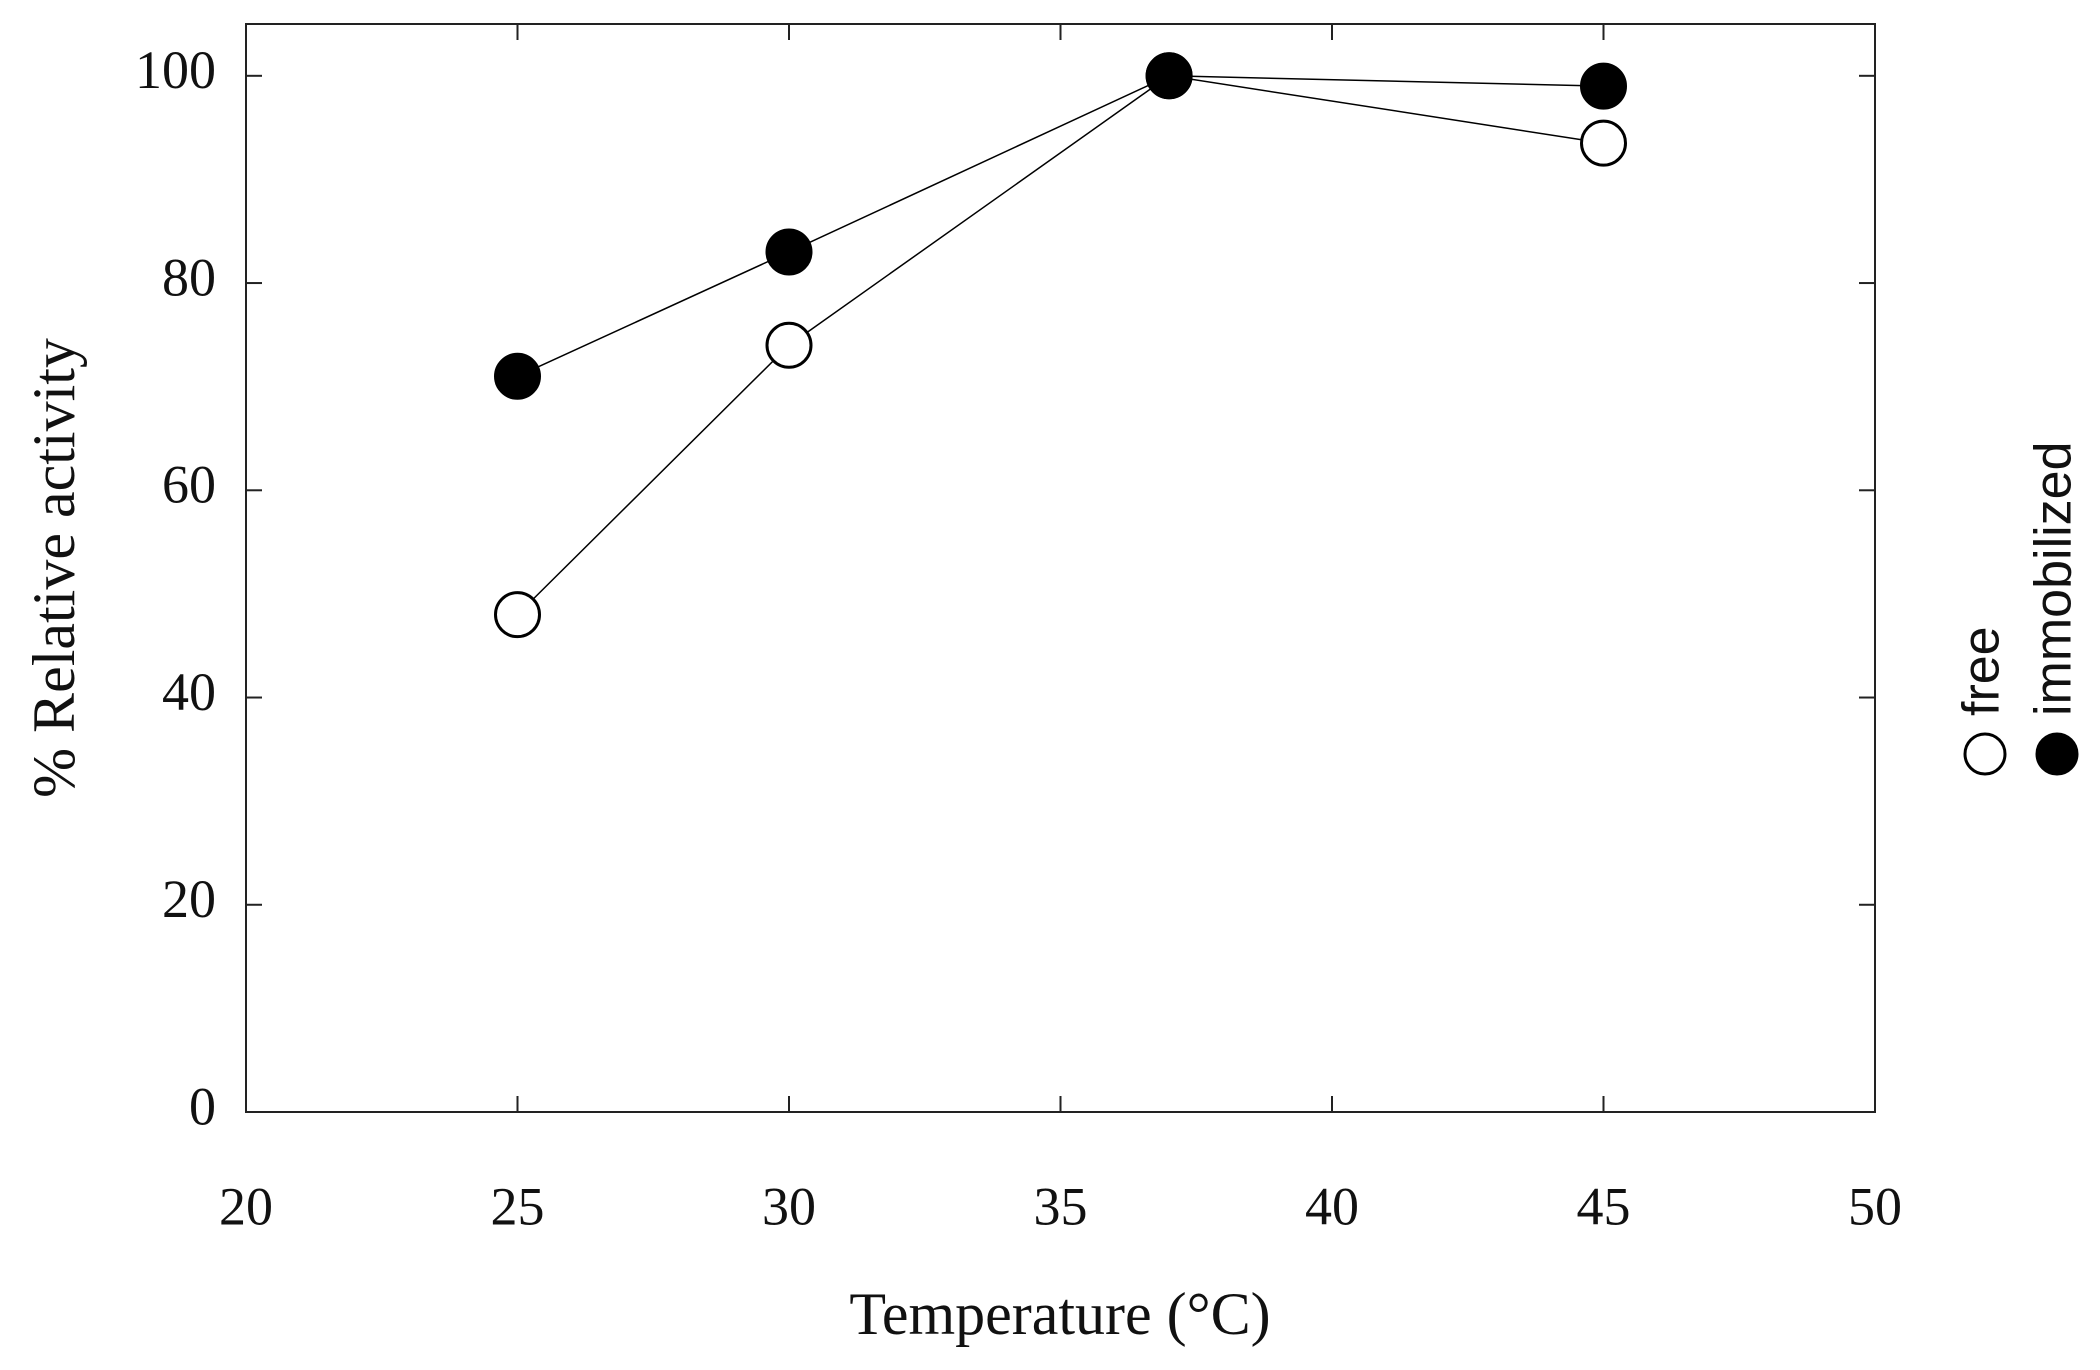 The width and height of the screenshot is (2100, 1370). What do you see at coordinates (1982, 671) in the screenshot?
I see `legend-label: free` at bounding box center [1982, 671].